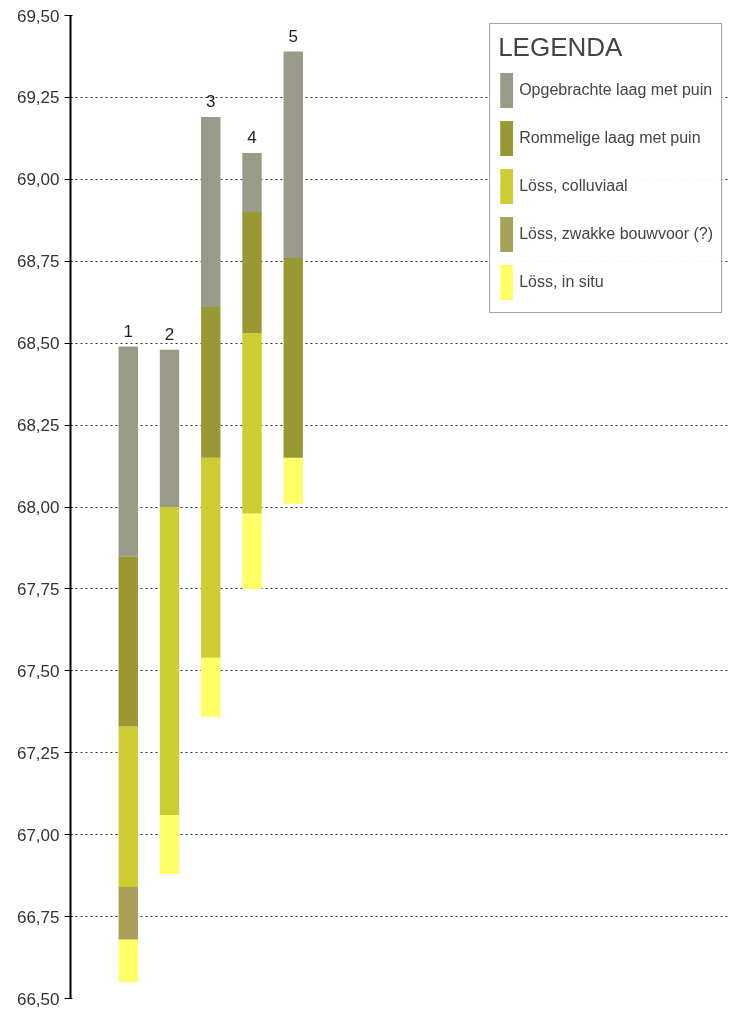 This screenshot has width=747, height=1021. I want to click on y-tick-label: 69,00, so click(38, 180).